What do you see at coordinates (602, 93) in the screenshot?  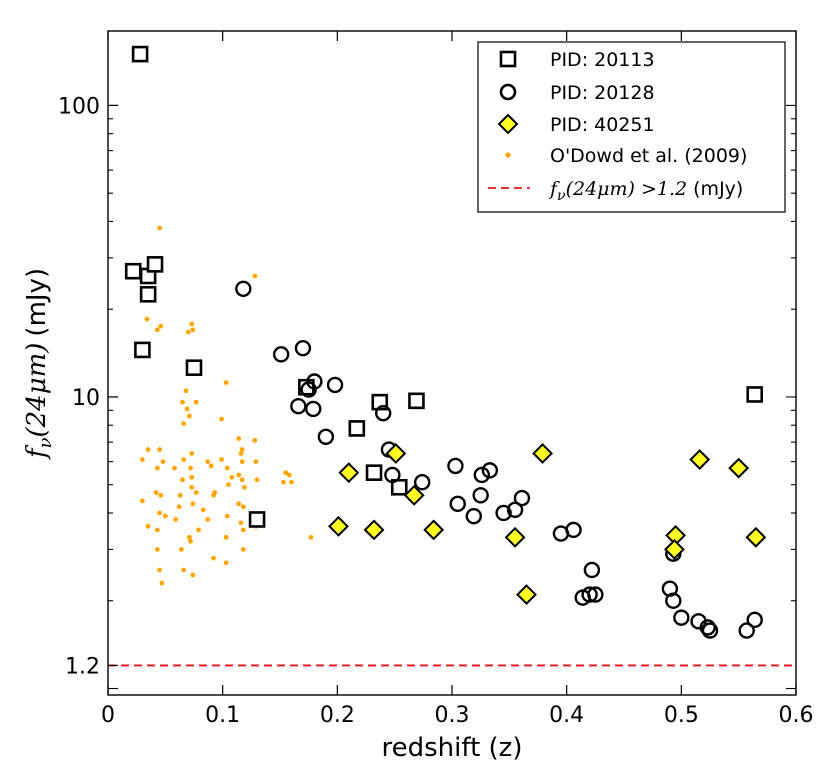 I see `legend-label-20128: PID: 20128` at bounding box center [602, 93].